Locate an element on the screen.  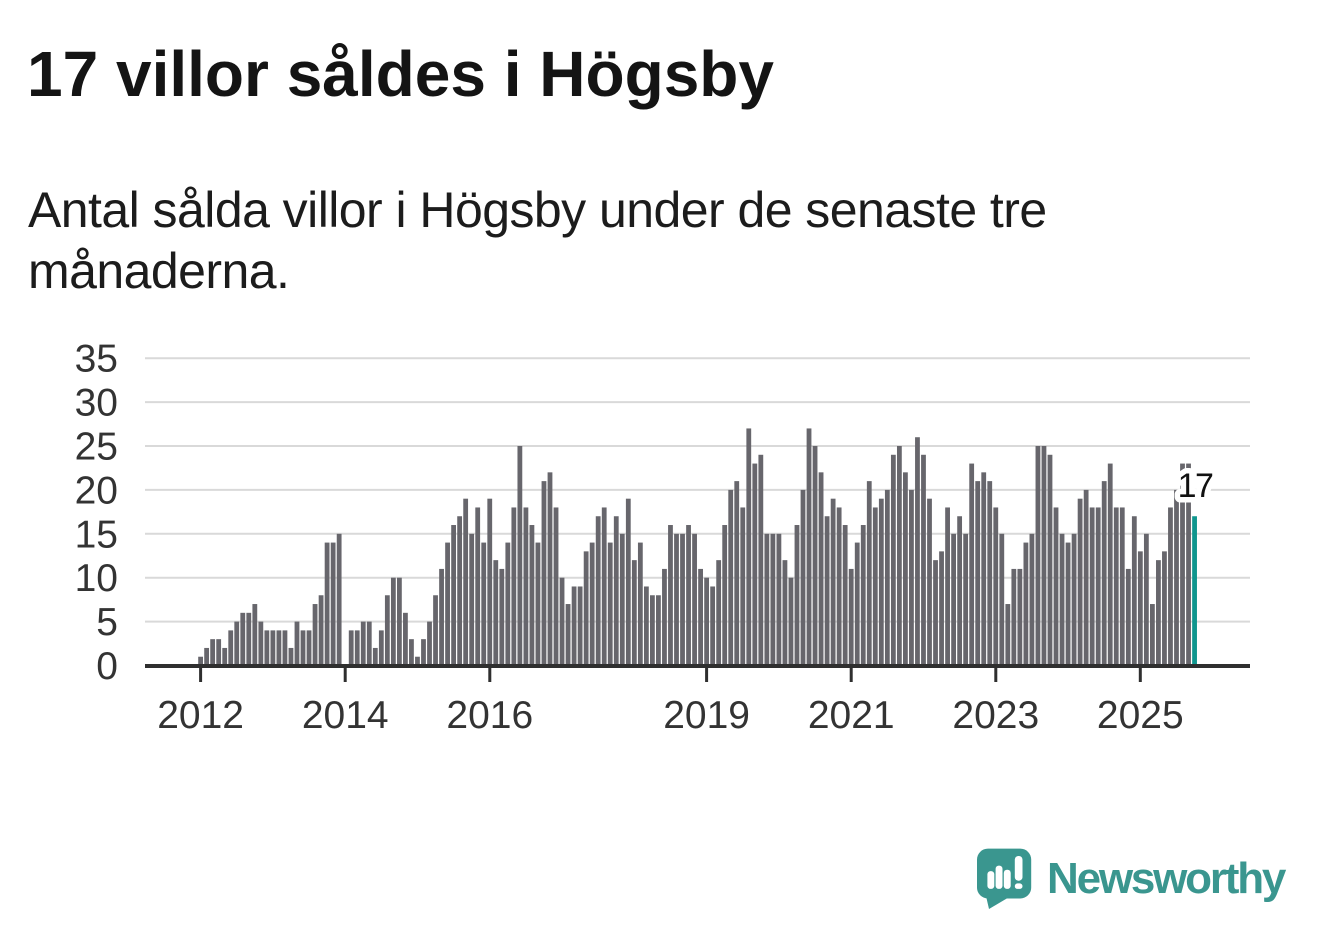
svg-text: Newsworthy is located at coordinates (1167, 878).